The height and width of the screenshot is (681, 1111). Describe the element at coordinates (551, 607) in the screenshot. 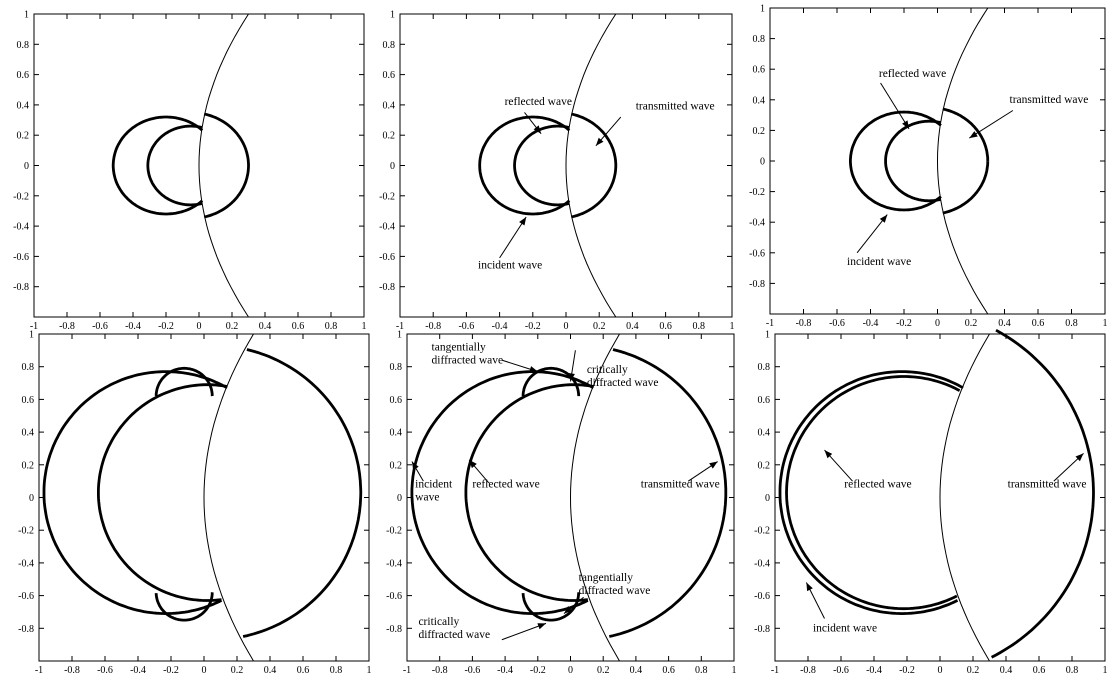

I see `tangential-bottom-wave-front` at that location.